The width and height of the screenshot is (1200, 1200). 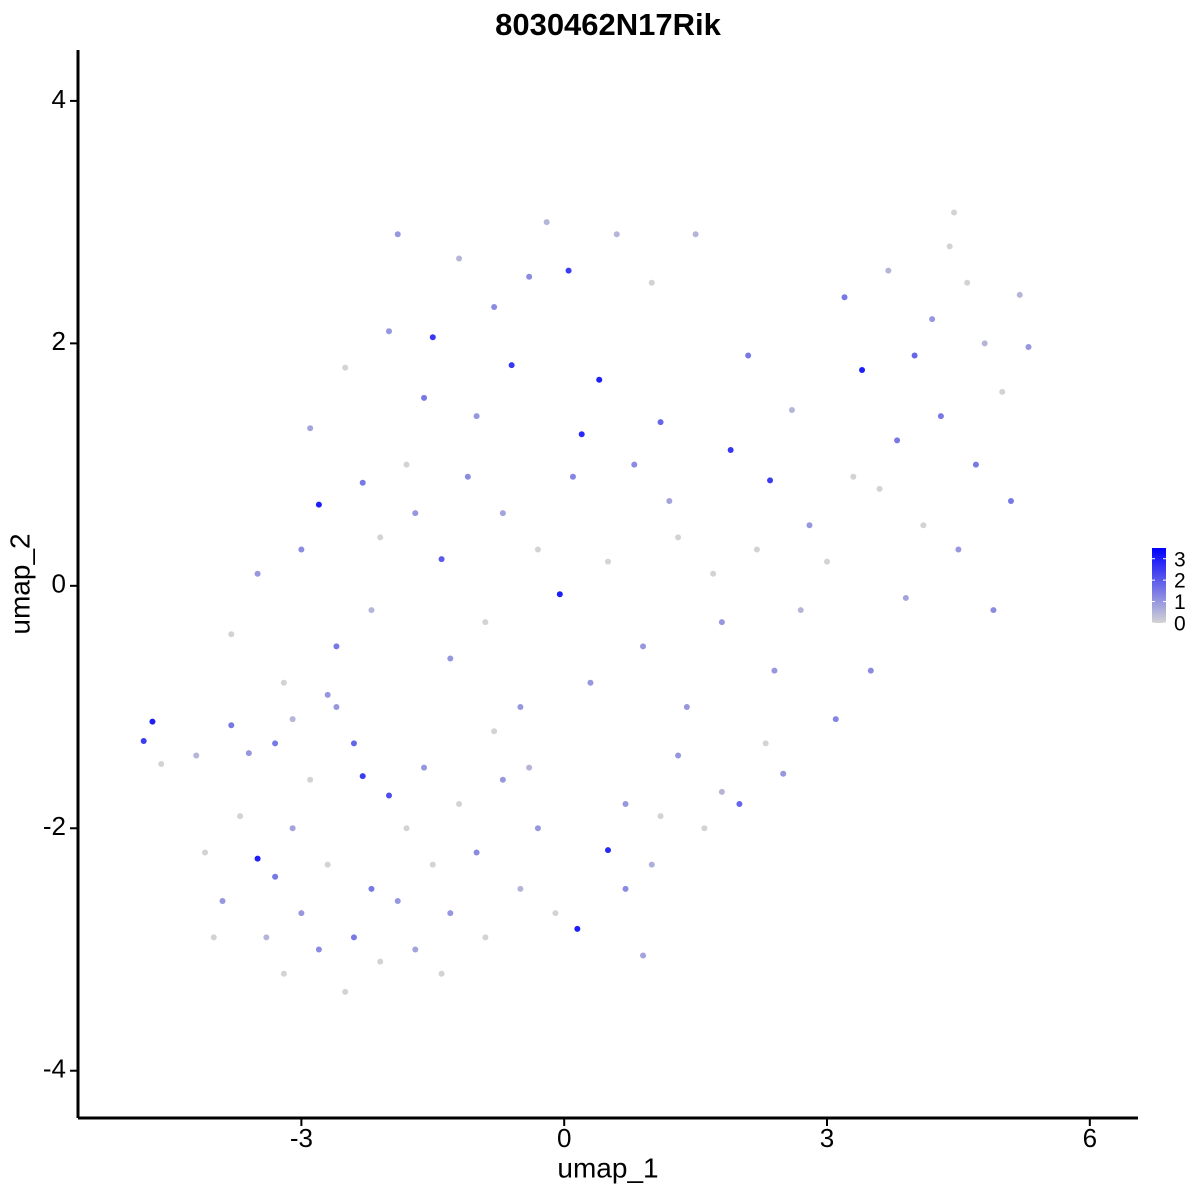 I want to click on y-tick-label: 4, so click(x=59, y=99).